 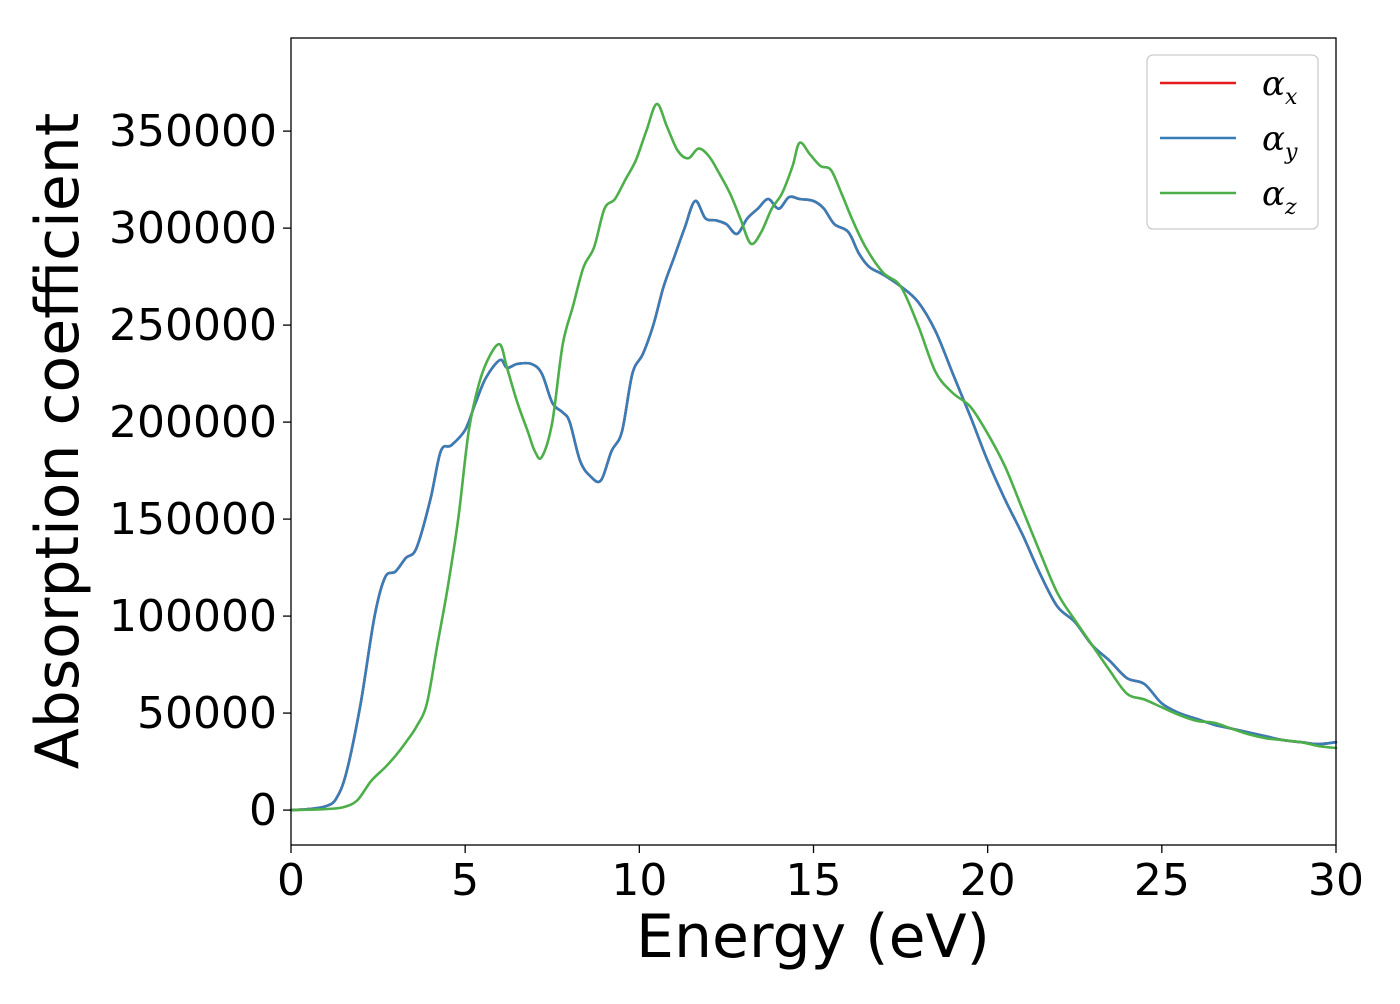 What do you see at coordinates (193, 325) in the screenshot?
I see `y-tick-label: 250000` at bounding box center [193, 325].